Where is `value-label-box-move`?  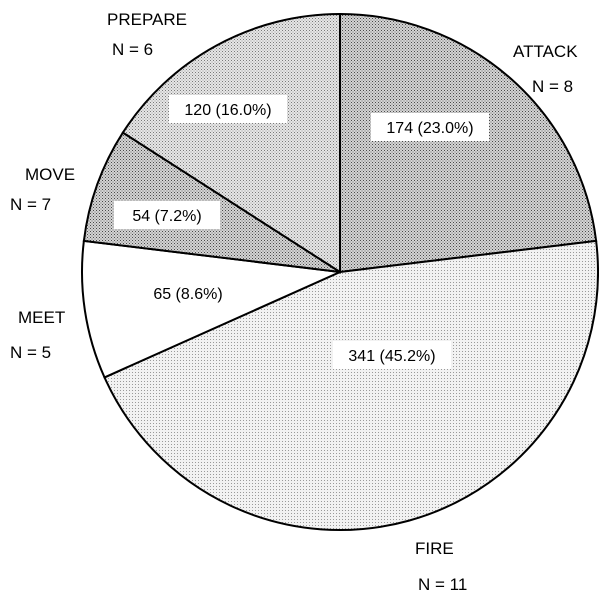 value-label-box-move is located at coordinates (167, 215).